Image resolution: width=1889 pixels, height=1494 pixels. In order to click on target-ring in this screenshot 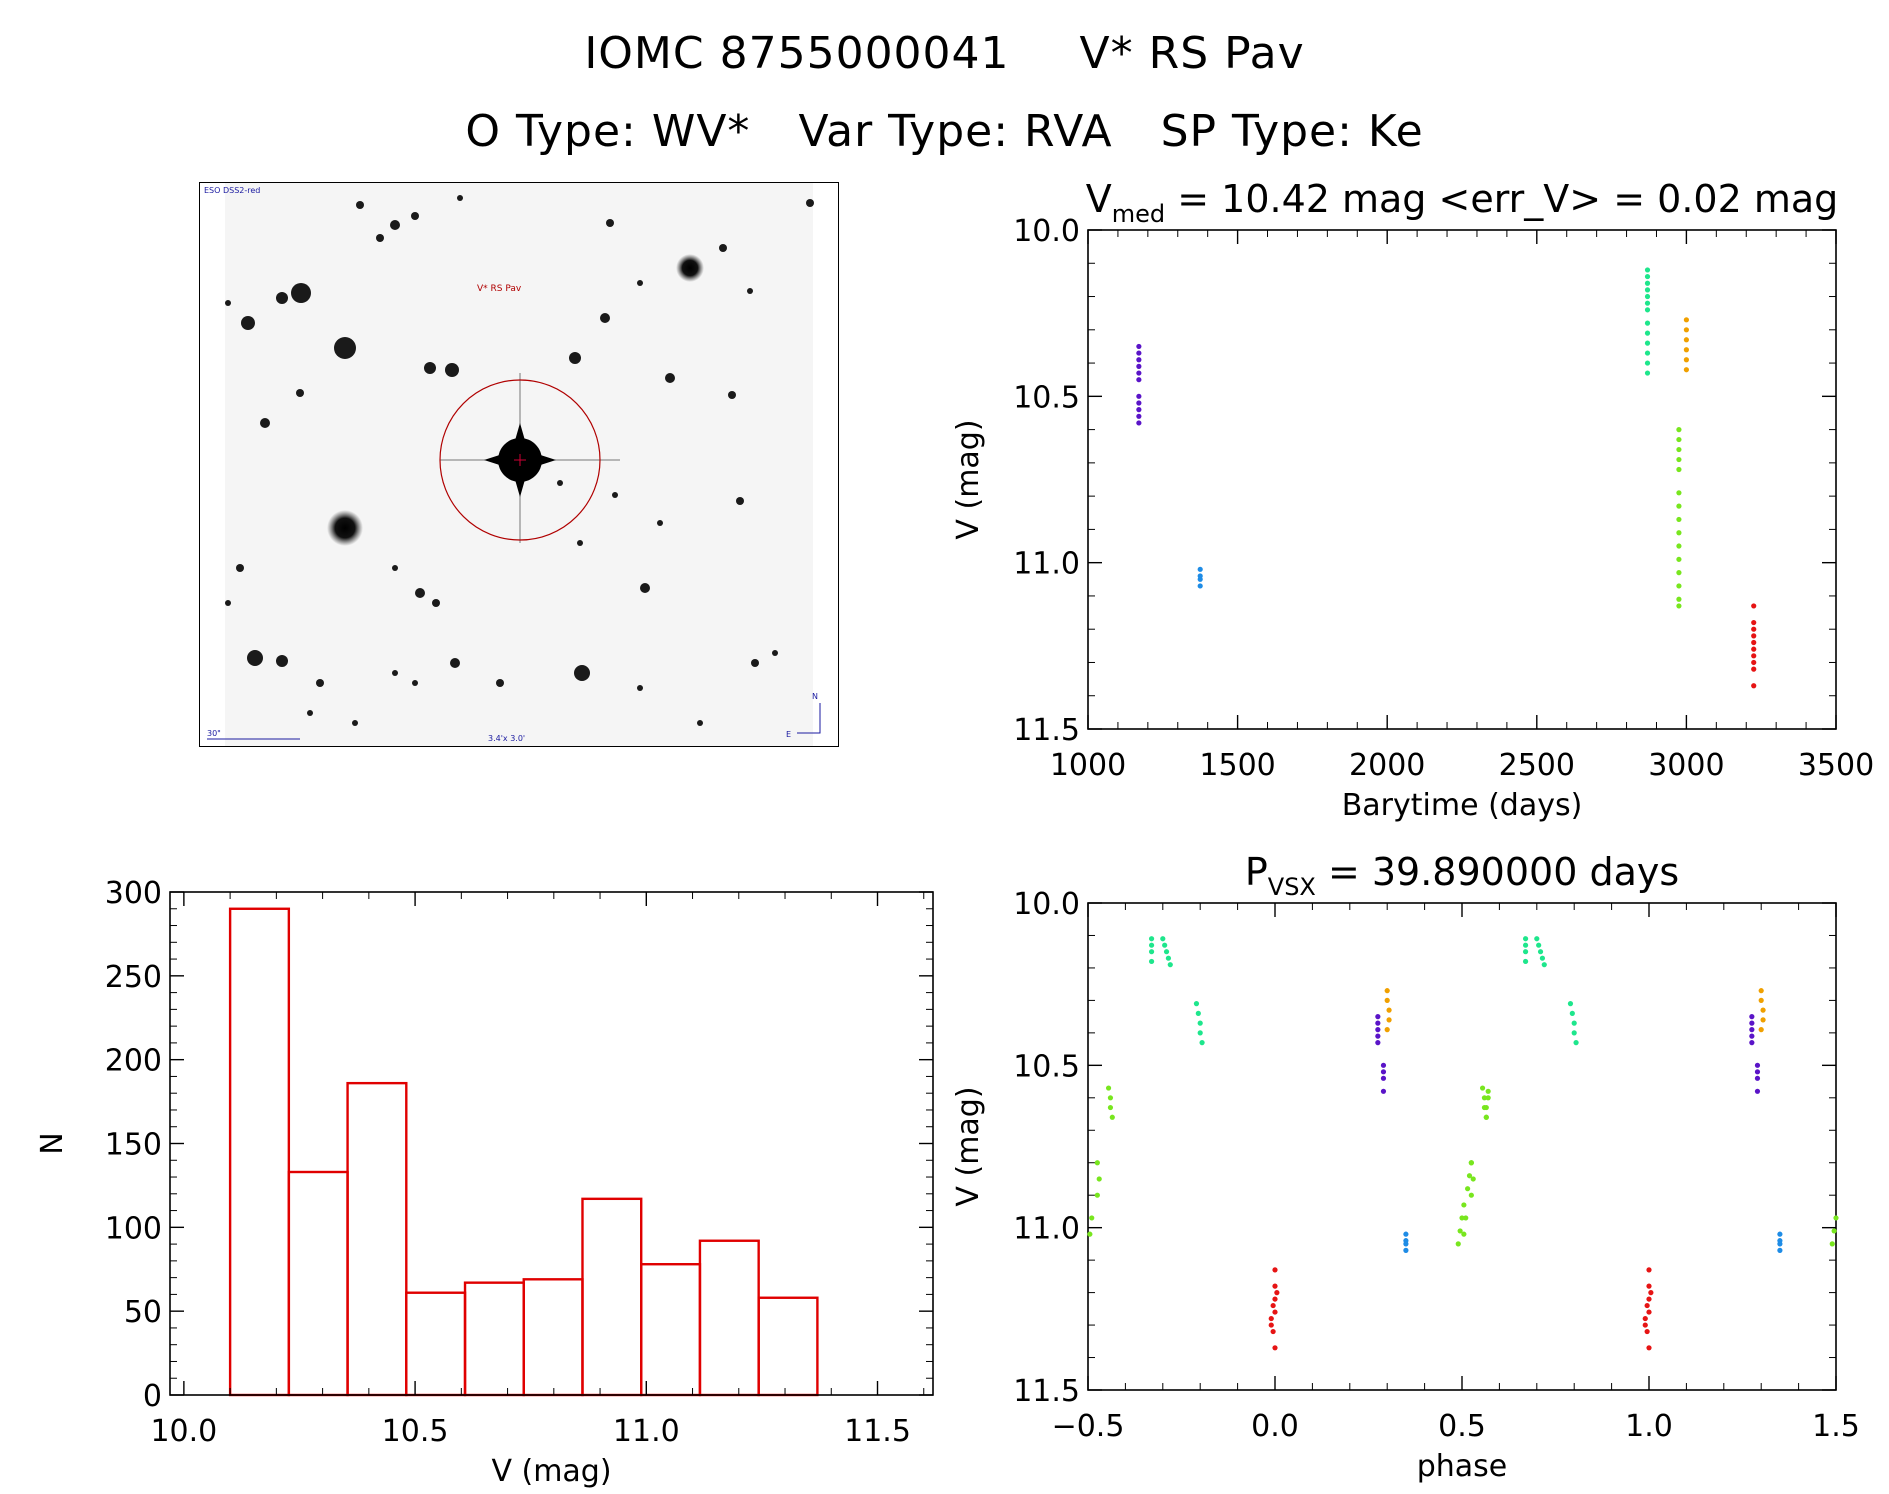, I will do `click(520, 460)`.